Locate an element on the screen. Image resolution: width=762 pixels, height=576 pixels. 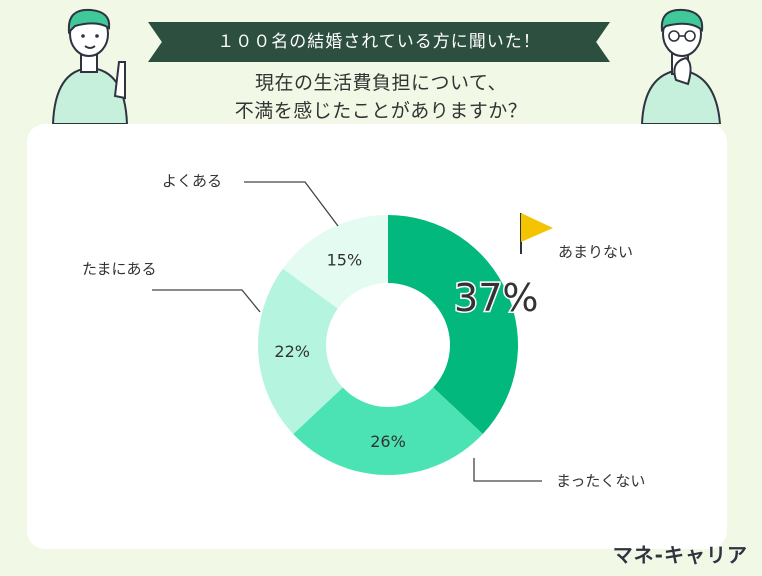
slice-tamani-aru is located at coordinates (300, 351).